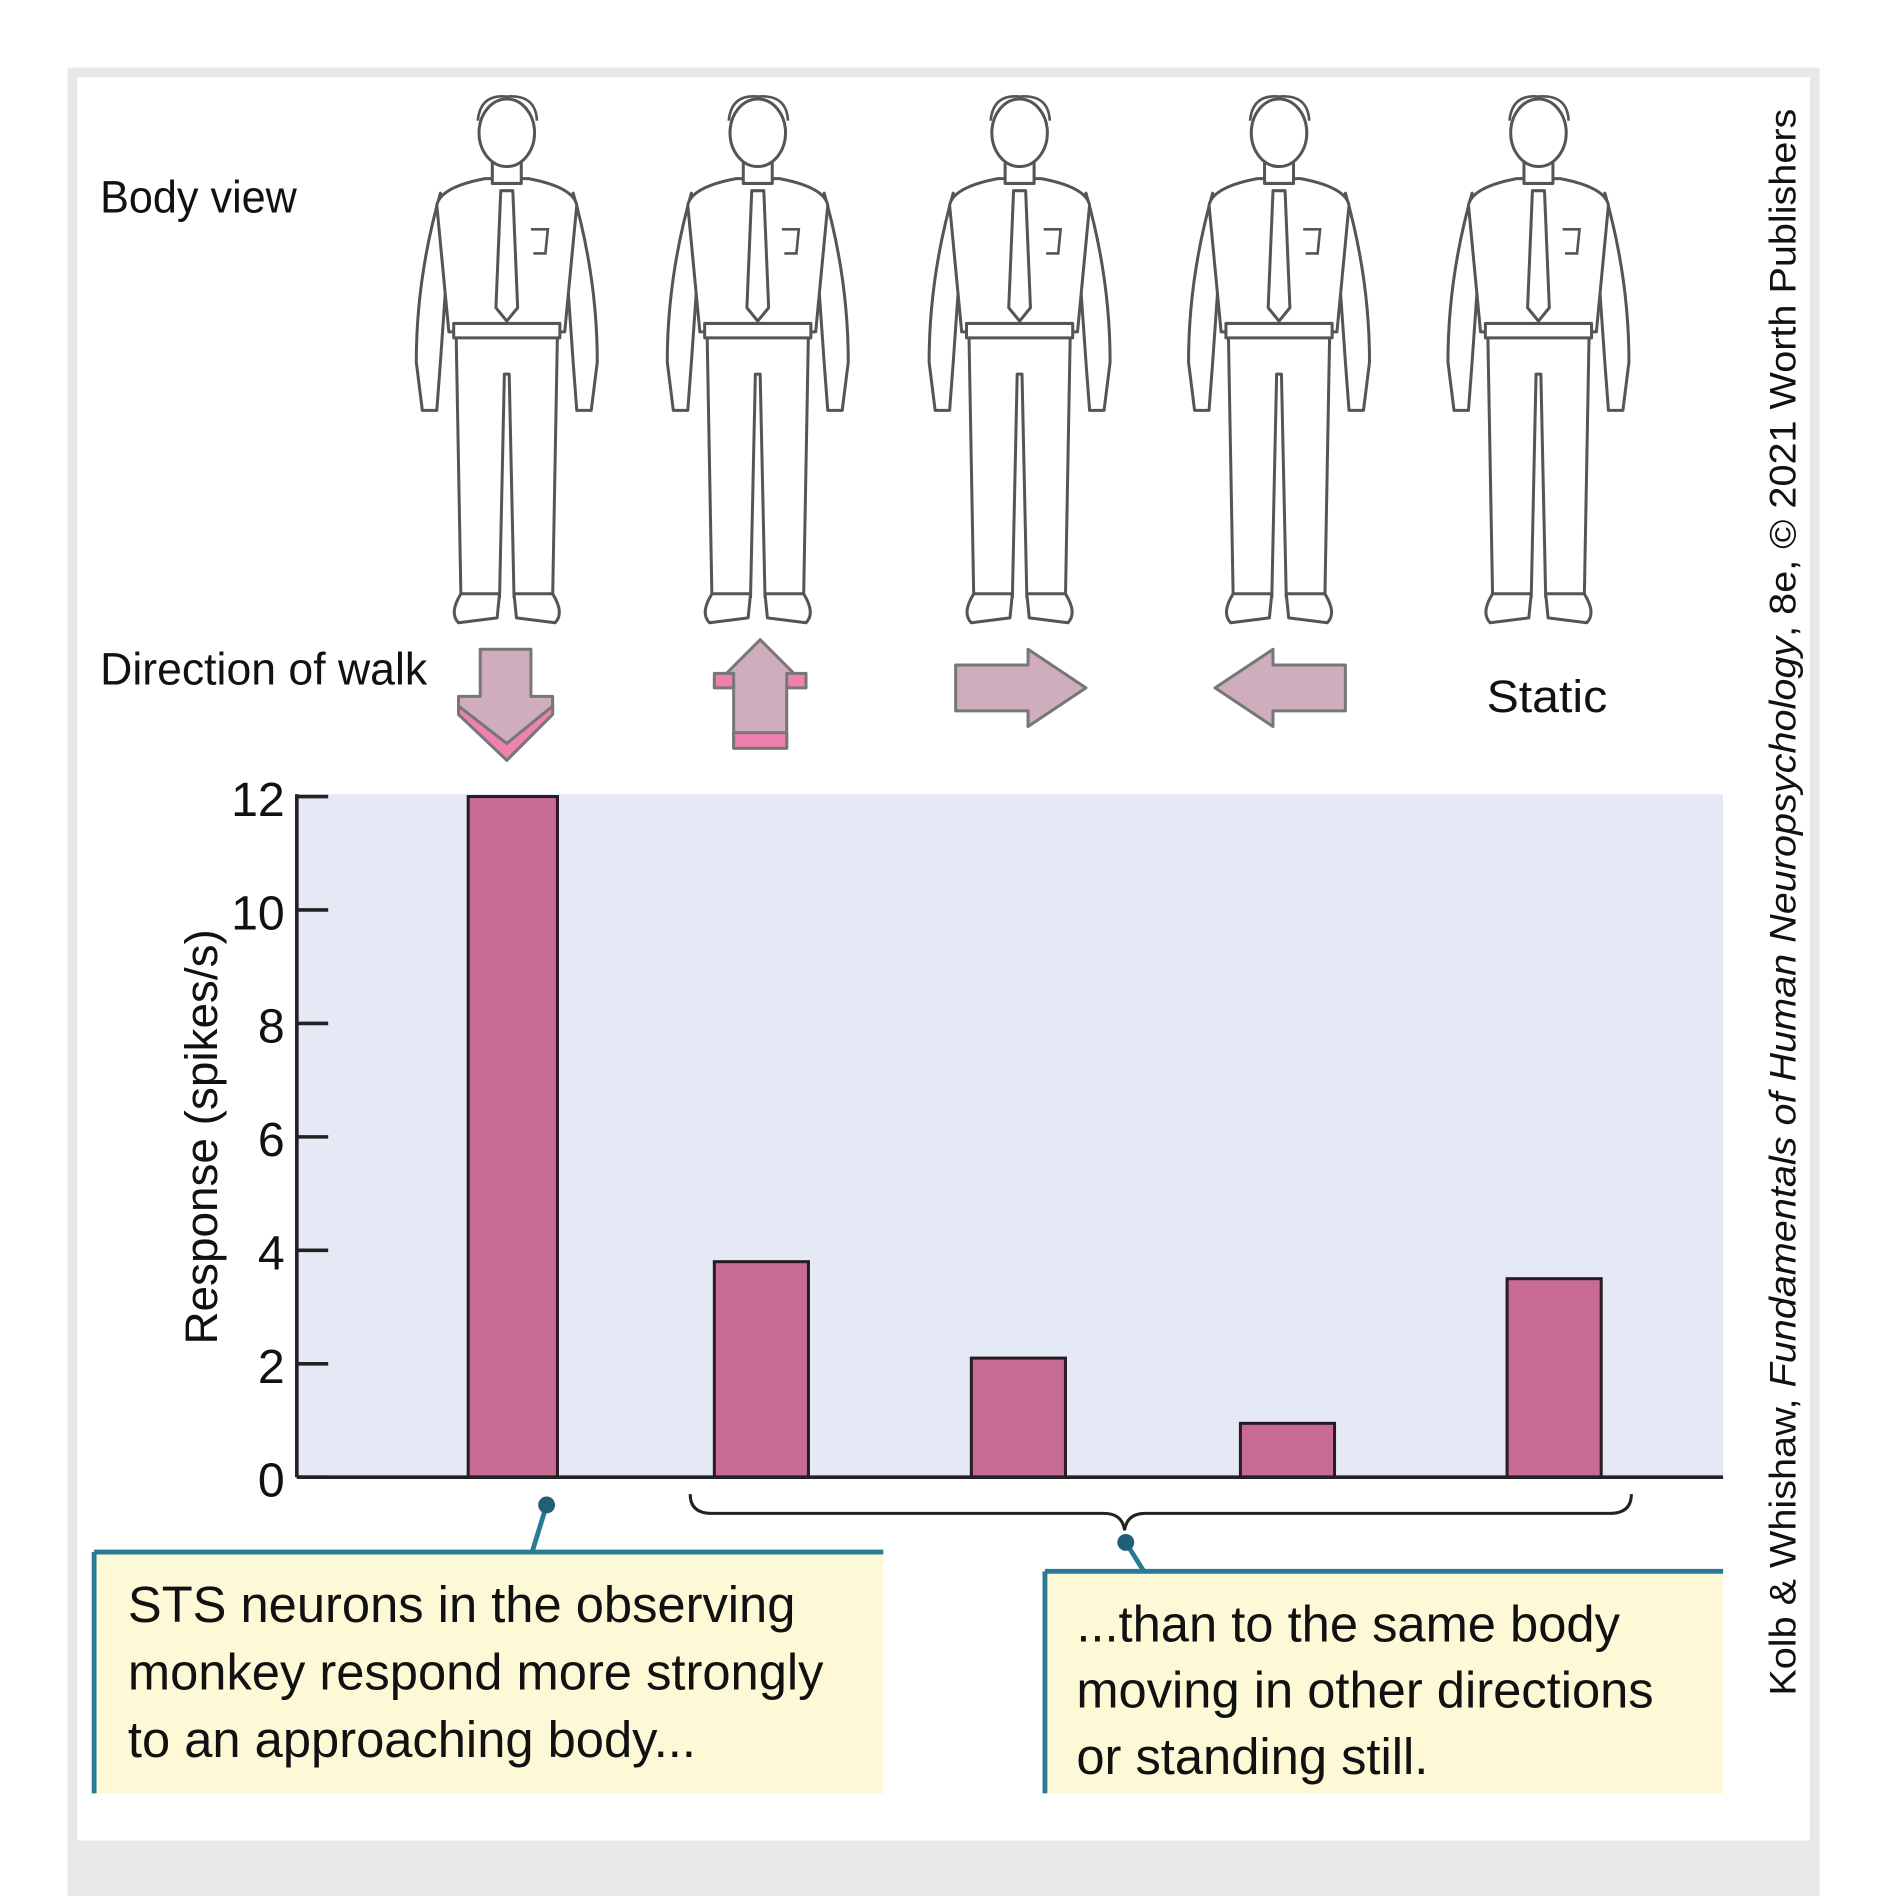 The image size is (1892, 1896). What do you see at coordinates (271, 1140) in the screenshot?
I see `y-tick-label: 6` at bounding box center [271, 1140].